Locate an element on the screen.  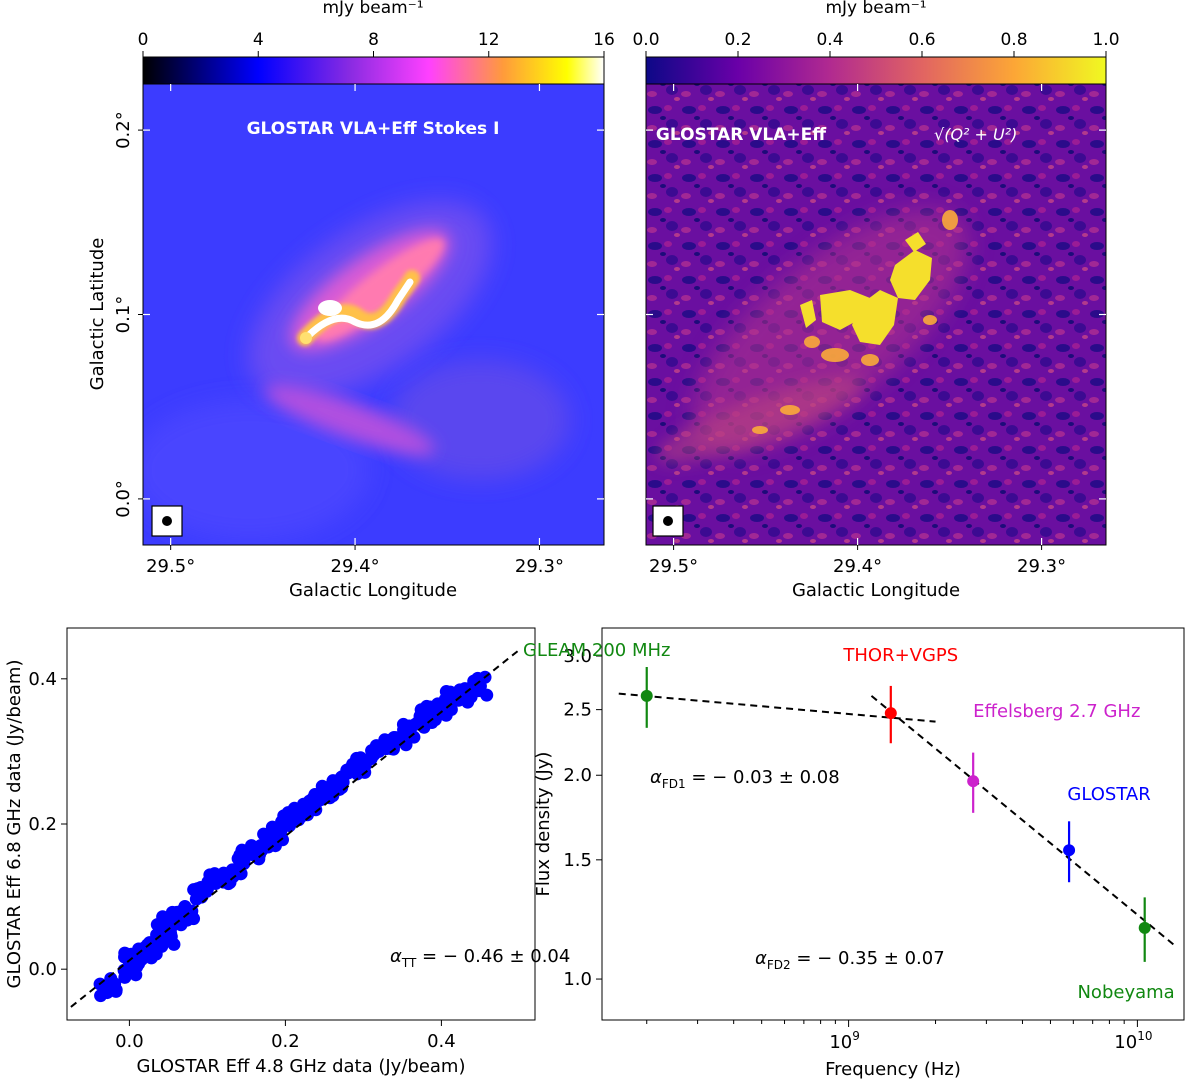
panel-a-ytick-label: 0.2° is located at coordinates (123, 130).